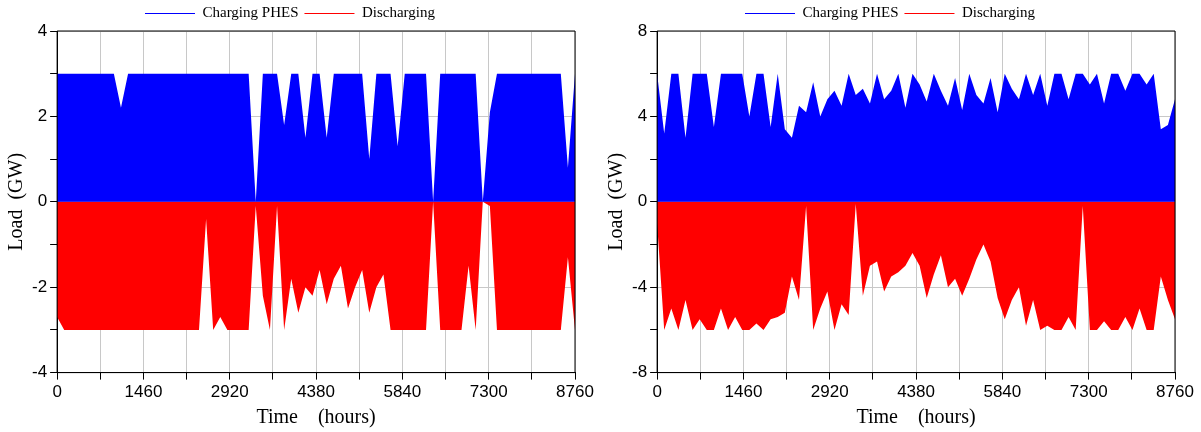 The width and height of the screenshot is (1201, 432). Describe the element at coordinates (39, 286) in the screenshot. I see `y-tick-label: -2` at that location.